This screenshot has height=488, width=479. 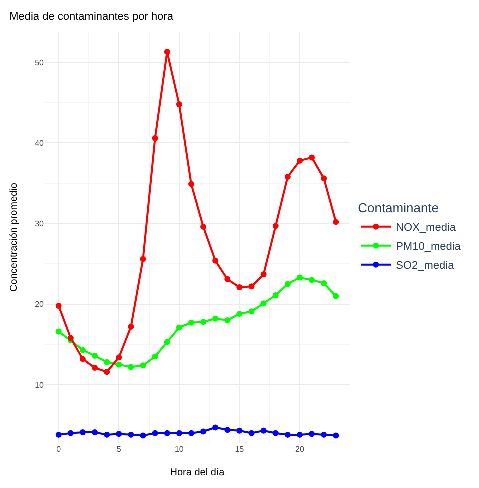 I want to click on y-tick-label: 50, so click(x=40, y=63).